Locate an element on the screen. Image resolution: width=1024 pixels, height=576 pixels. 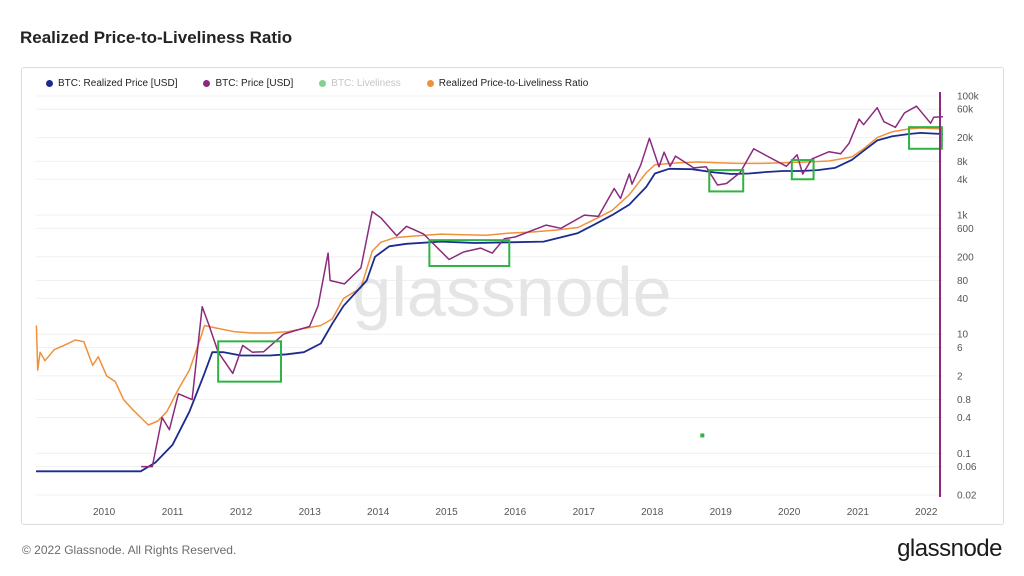
x-tick-label: 2020 is located at coordinates (789, 512).